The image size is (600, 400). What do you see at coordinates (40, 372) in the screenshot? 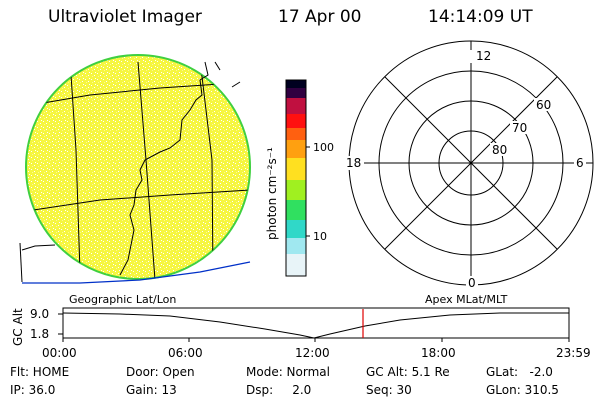
I see `flt-status: Flt: HOME` at bounding box center [40, 372].